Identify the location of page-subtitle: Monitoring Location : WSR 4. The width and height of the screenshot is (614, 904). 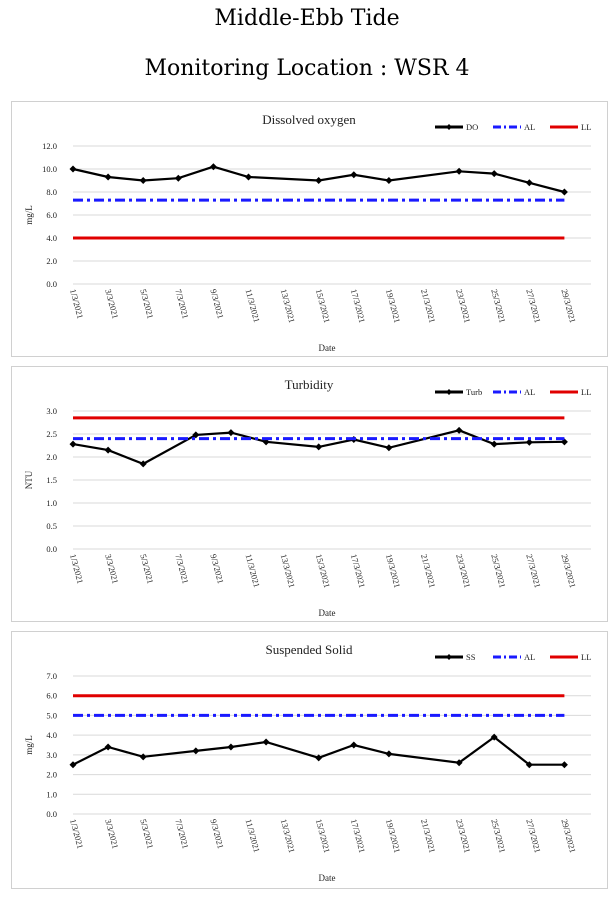
(307, 68).